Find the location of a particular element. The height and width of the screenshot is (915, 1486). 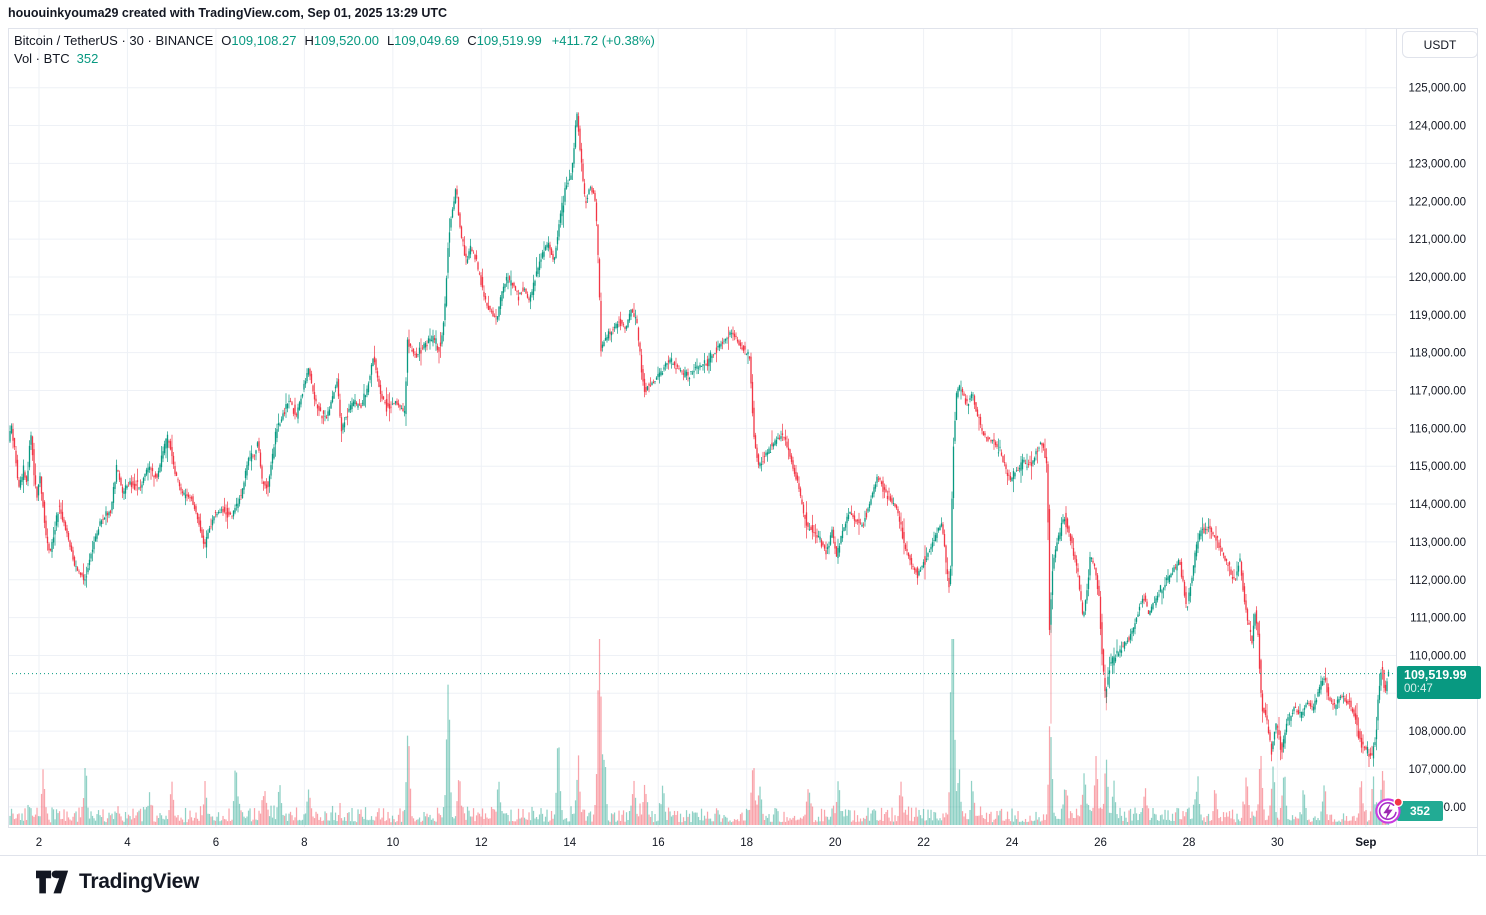

volume-indicator-icon is located at coordinates (1389, 811).